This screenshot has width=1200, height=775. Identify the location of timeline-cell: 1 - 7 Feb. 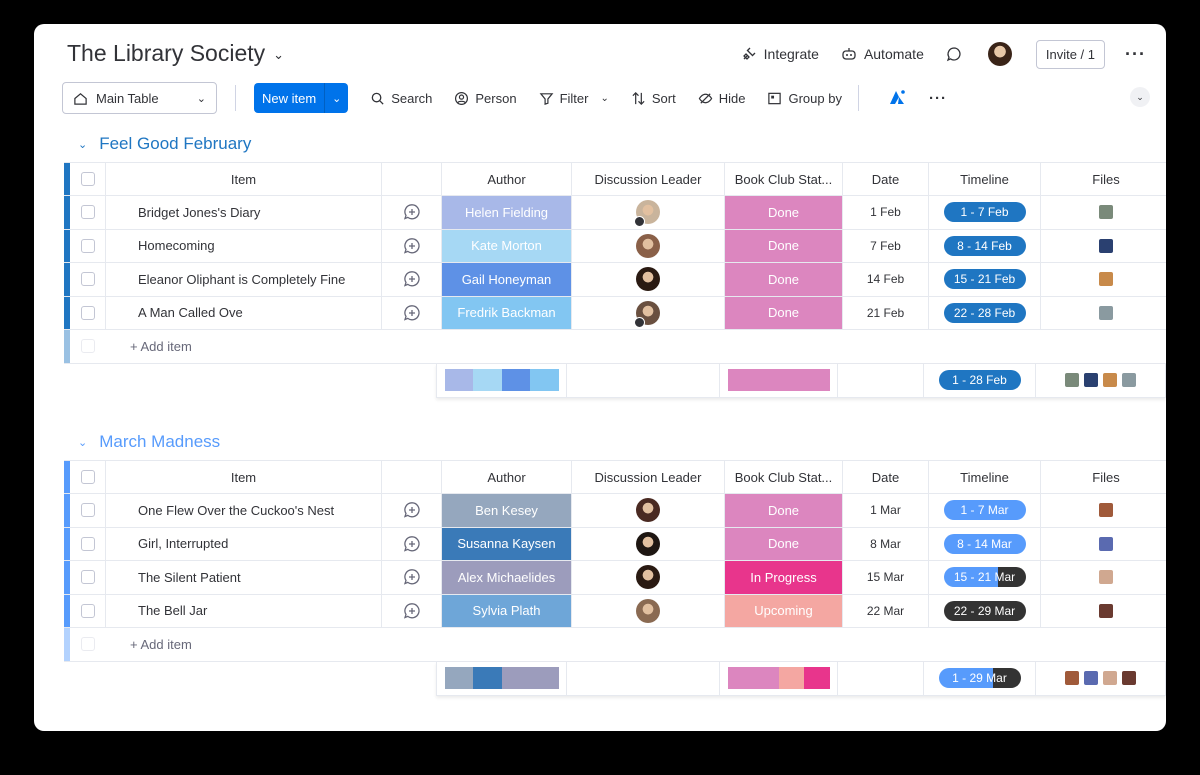
(985, 212).